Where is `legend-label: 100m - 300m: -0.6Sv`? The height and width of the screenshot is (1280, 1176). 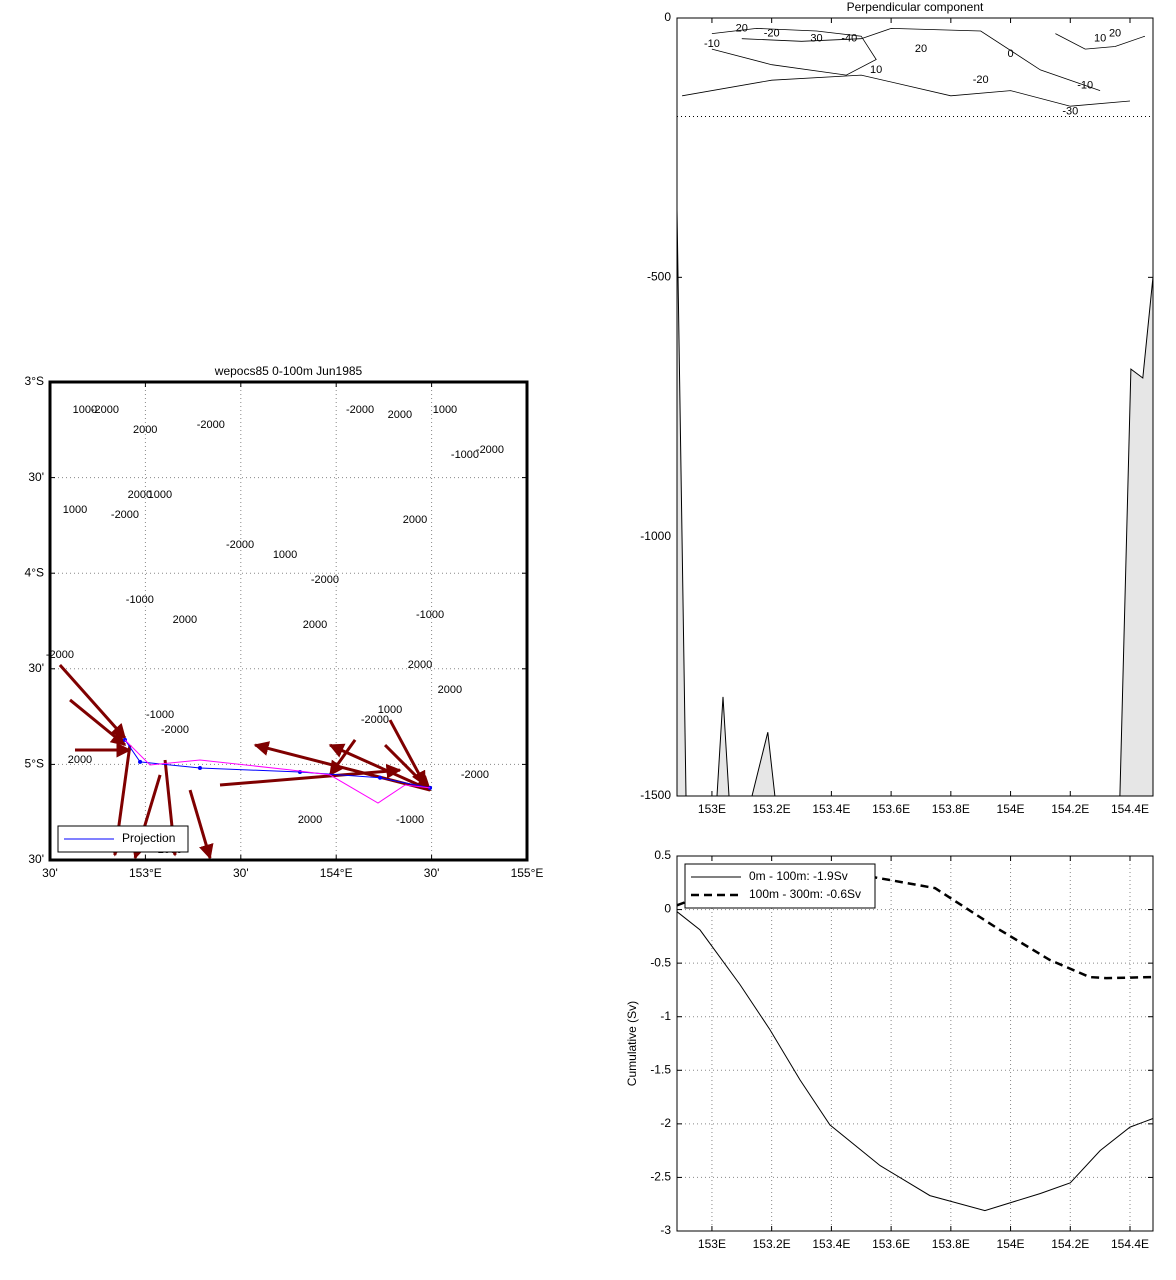
legend-label: 100m - 300m: -0.6Sv is located at coordinates (805, 894).